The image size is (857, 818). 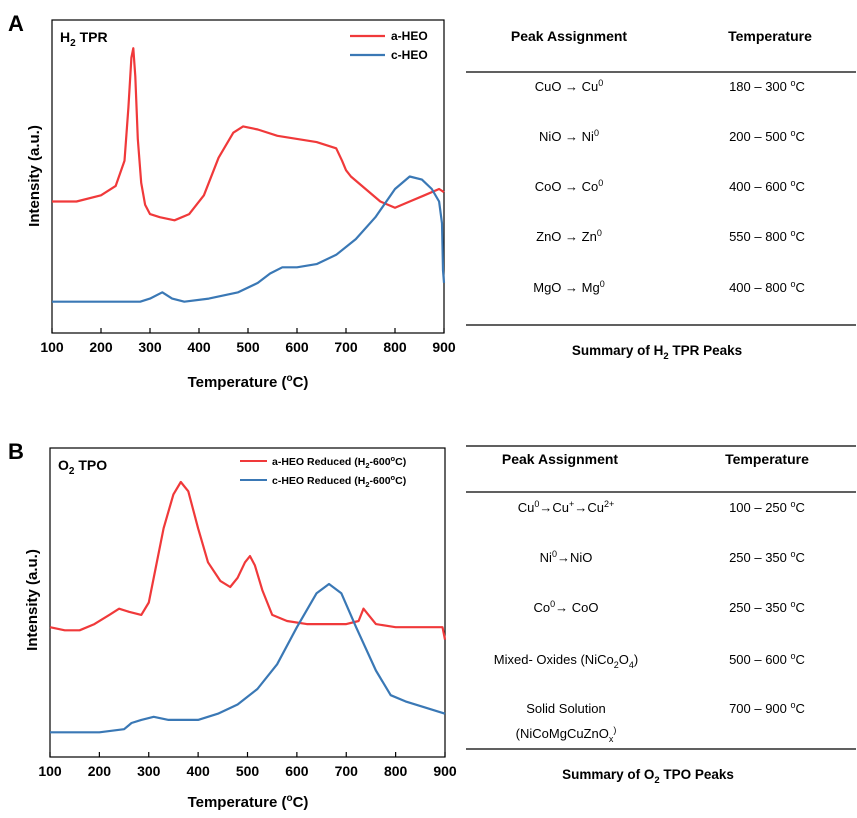 What do you see at coordinates (566, 507) in the screenshot?
I see `table-b-cell-assignment: Cu0→Cu+→Cu2+` at bounding box center [566, 507].